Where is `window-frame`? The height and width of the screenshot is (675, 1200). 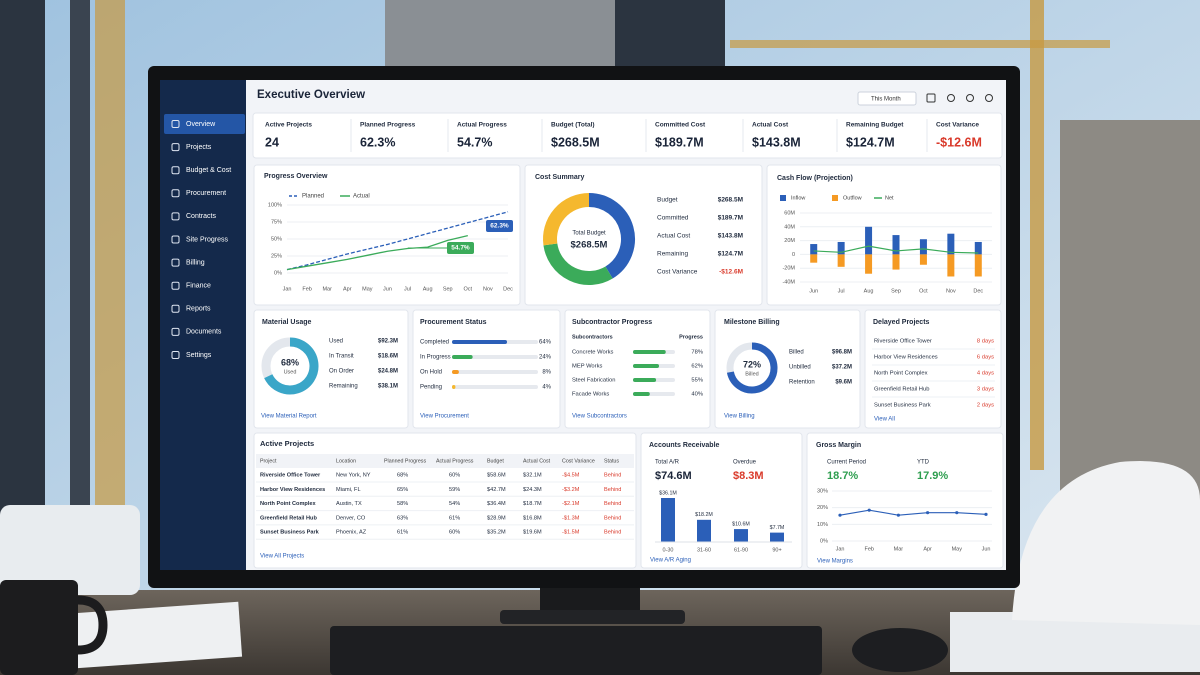
window-frame is located at coordinates (22, 300).